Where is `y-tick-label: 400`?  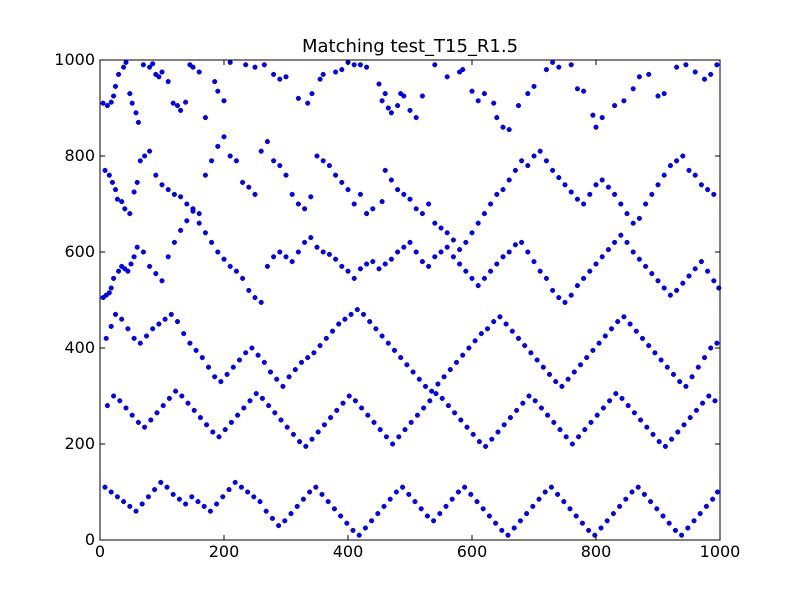 y-tick-label: 400 is located at coordinates (79, 347).